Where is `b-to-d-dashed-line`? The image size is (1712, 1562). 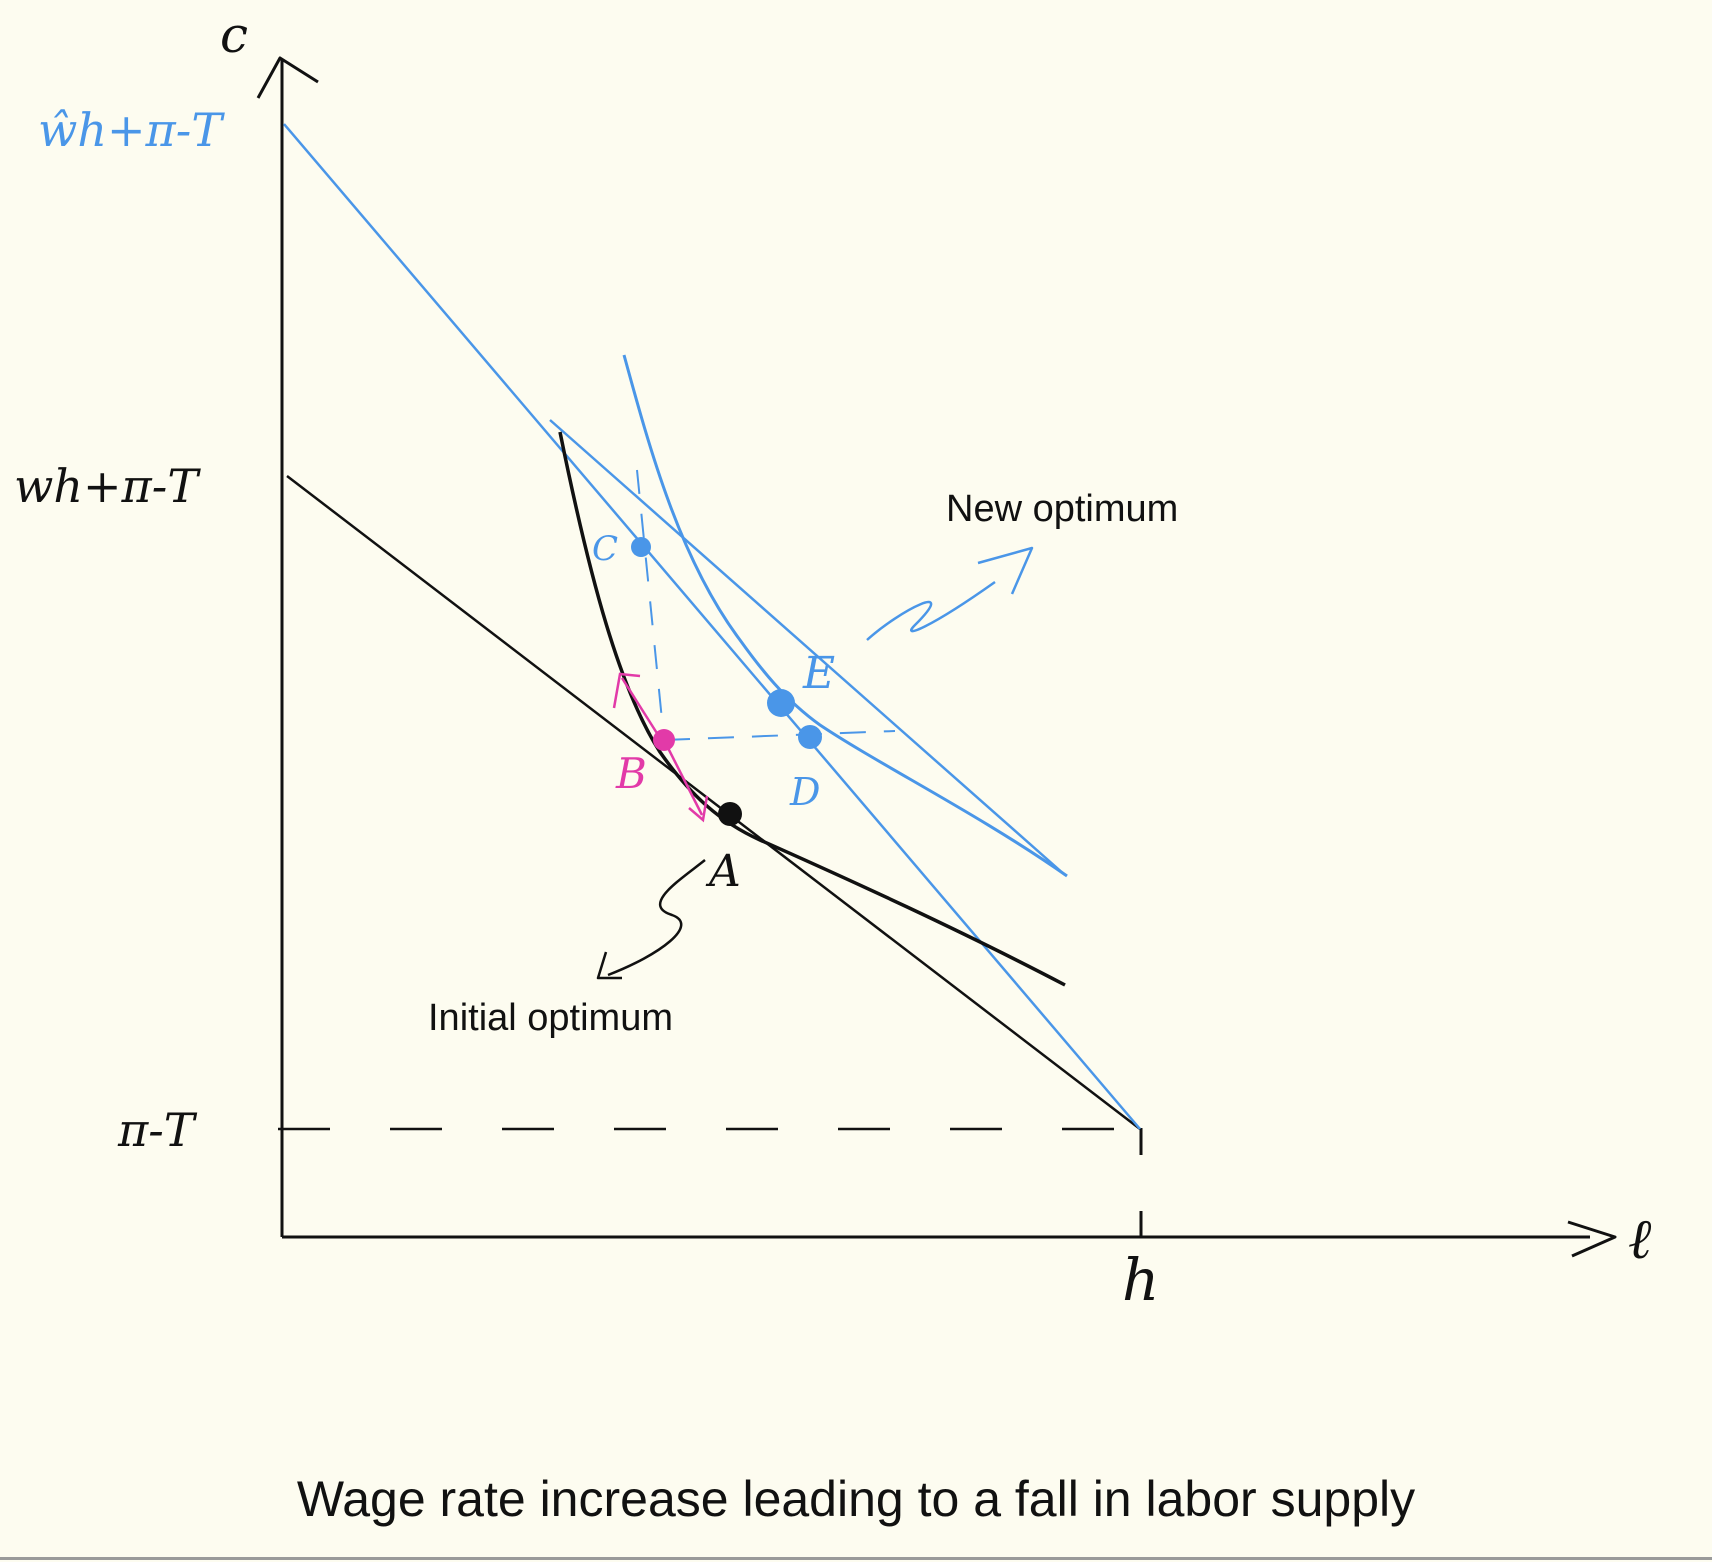 b-to-d-dashed-line is located at coordinates (779, 735).